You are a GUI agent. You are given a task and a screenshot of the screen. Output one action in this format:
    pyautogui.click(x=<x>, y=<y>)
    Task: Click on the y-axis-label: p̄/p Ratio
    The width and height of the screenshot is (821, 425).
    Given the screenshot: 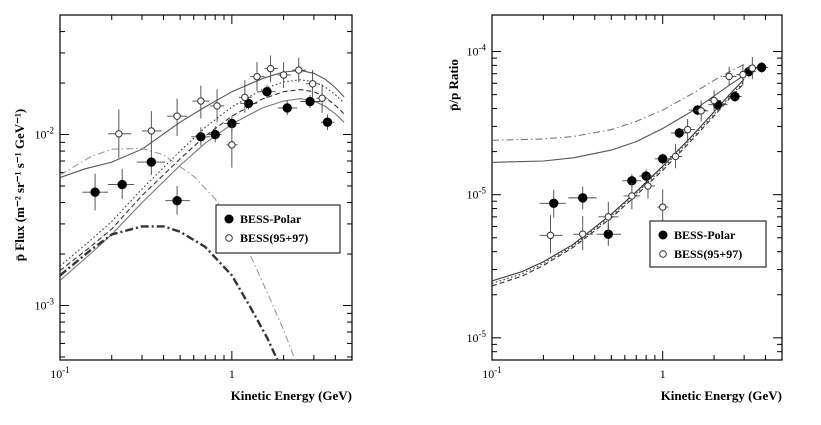 What is the action you would take?
    pyautogui.click(x=453, y=85)
    